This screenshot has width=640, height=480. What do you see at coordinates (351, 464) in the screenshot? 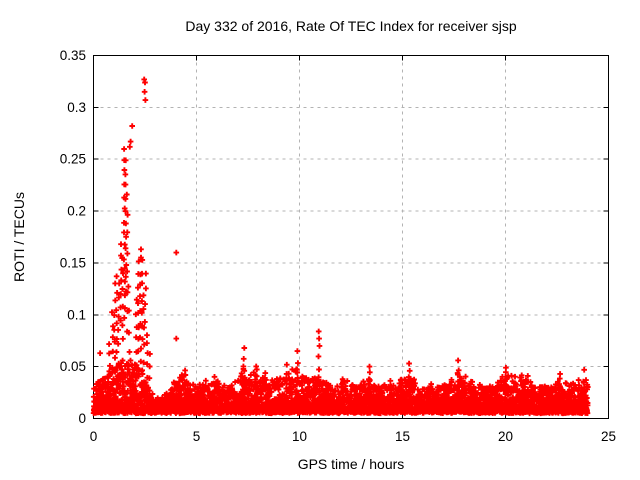
I see `x-axis-label: GPS time / hours` at bounding box center [351, 464].